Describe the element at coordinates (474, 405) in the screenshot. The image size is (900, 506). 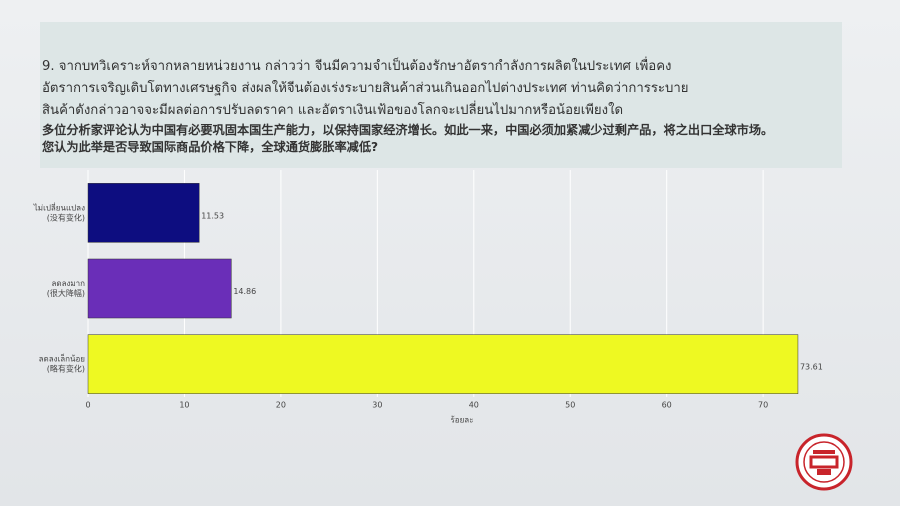
I see `x-tick-label: 40` at that location.